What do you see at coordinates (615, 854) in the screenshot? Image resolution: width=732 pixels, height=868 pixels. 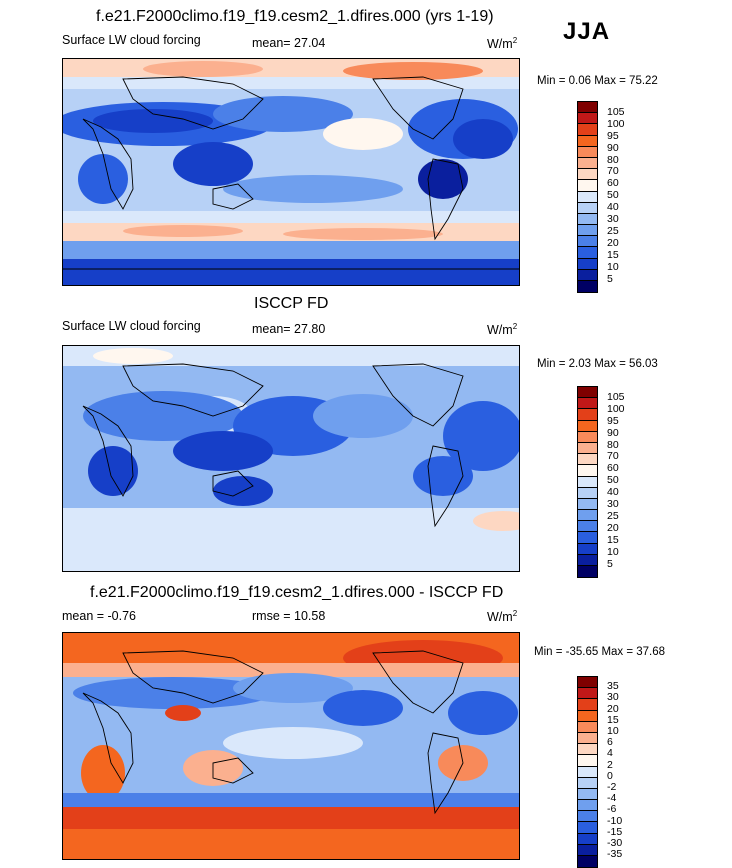 I see `colorbar-label: -35` at bounding box center [615, 854].